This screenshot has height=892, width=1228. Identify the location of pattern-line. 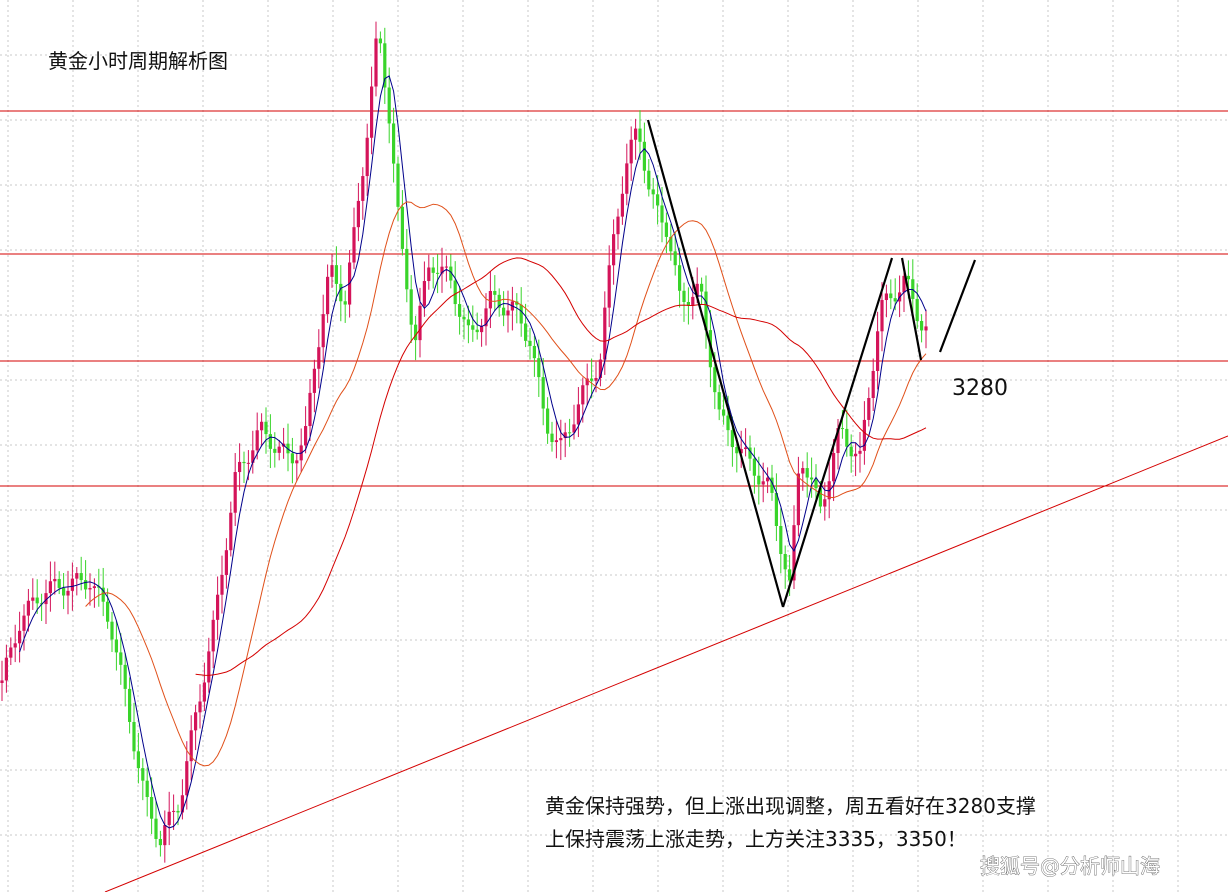
(911, 309).